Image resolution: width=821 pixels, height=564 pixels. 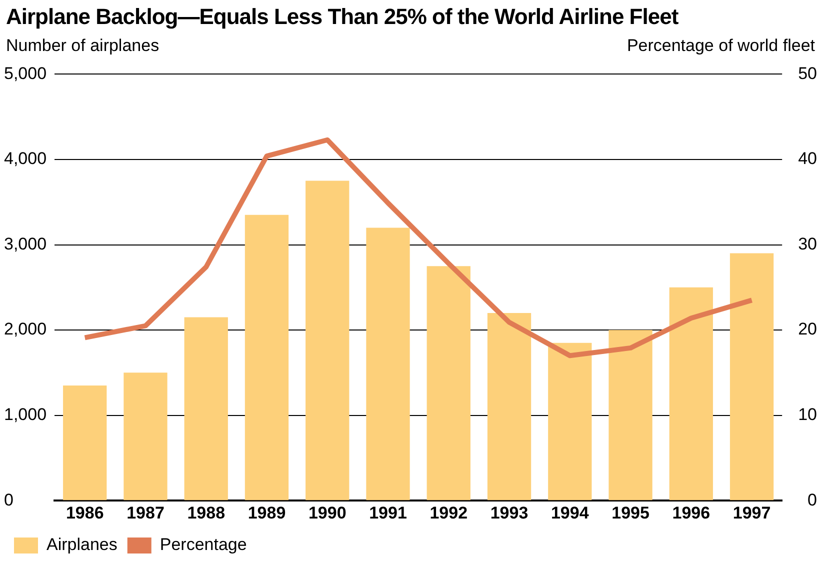 I want to click on y2-tick-label: 30, so click(x=807, y=244).